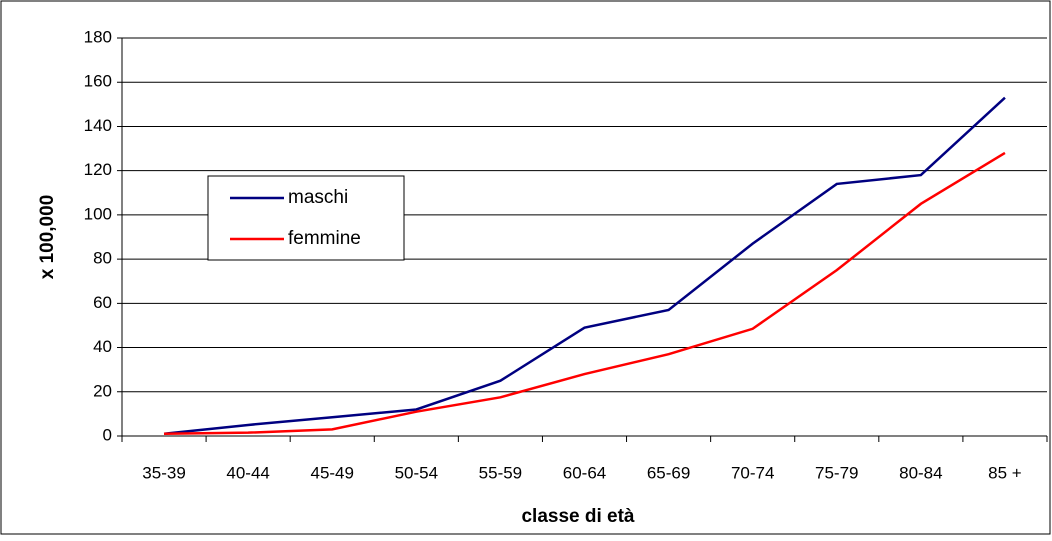 Image resolution: width=1052 pixels, height=541 pixels. What do you see at coordinates (247, 472) in the screenshot?
I see `x-tick-label: 40-44` at bounding box center [247, 472].